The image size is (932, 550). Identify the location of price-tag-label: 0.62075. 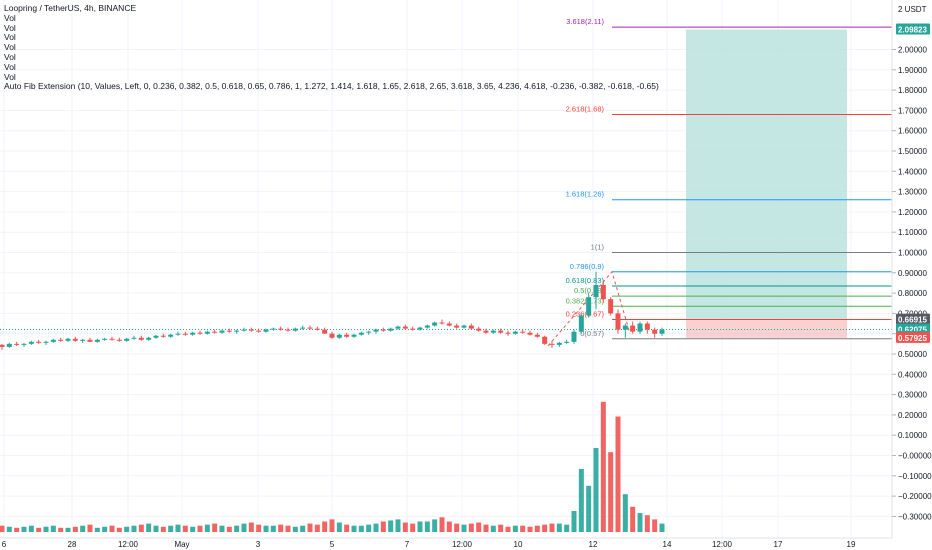
(912, 329).